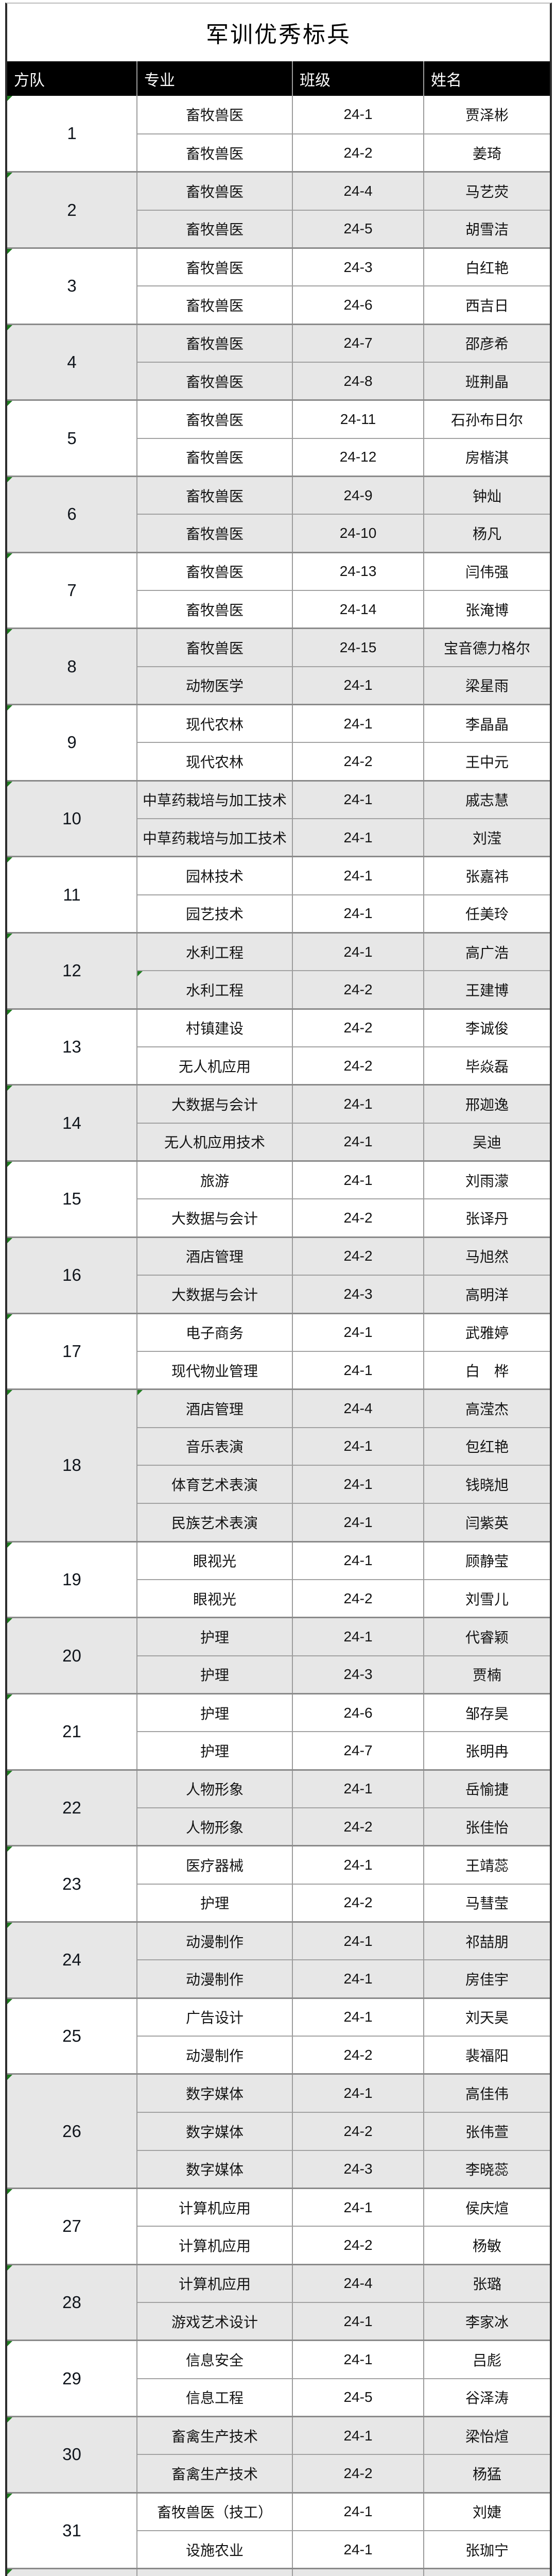 This screenshot has height=2576, width=556. Describe the element at coordinates (278, 2530) in the screenshot. I see `table-row: 31 畜牧兽医（技工） 24-1 刘婕` at that location.